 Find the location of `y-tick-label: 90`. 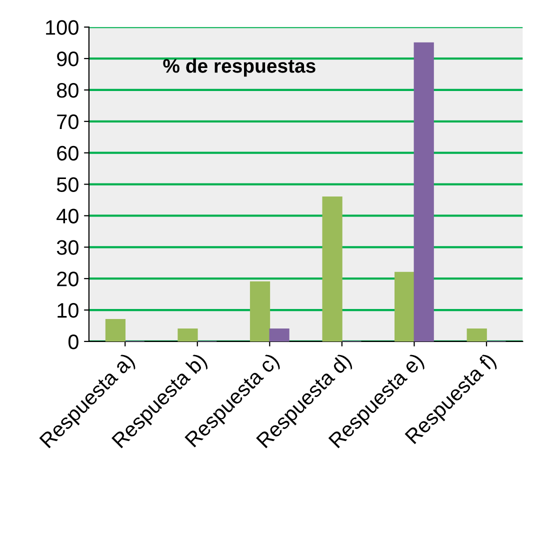

y-tick-label: 90 is located at coordinates (67, 59).